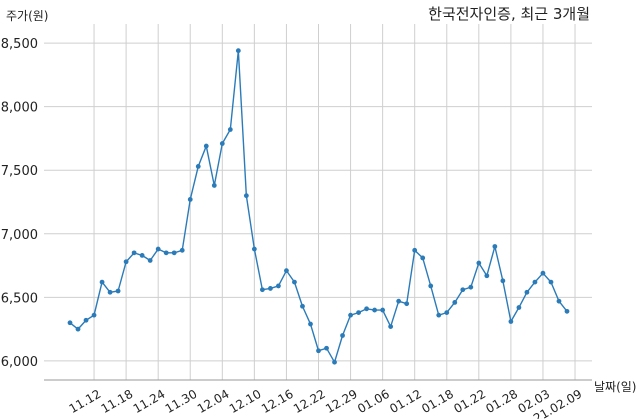 The image size is (640, 419). What do you see at coordinates (19, 235) in the screenshot?
I see `y-tick-label: 7,000` at bounding box center [19, 235].